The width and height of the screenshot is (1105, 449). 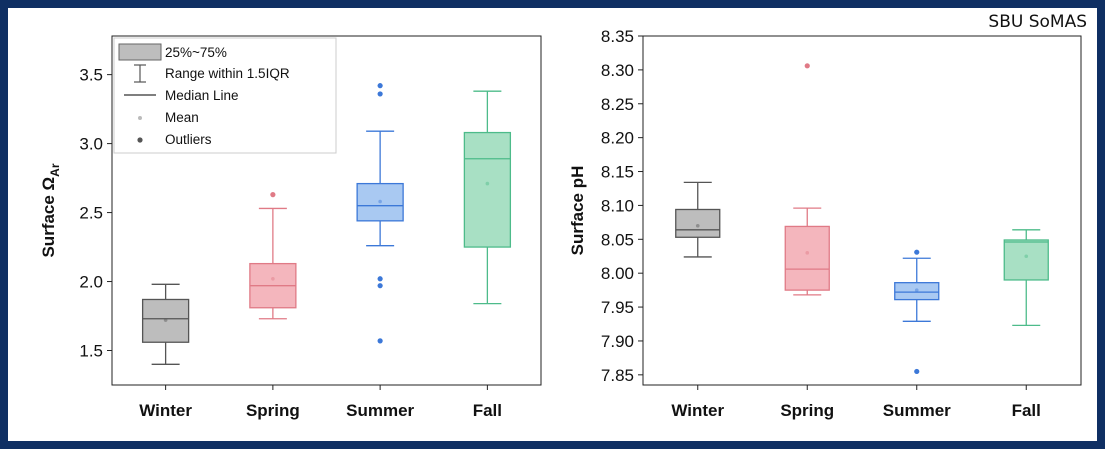 What do you see at coordinates (617, 273) in the screenshot?
I see `y-tick-label: 8.00` at bounding box center [617, 273].